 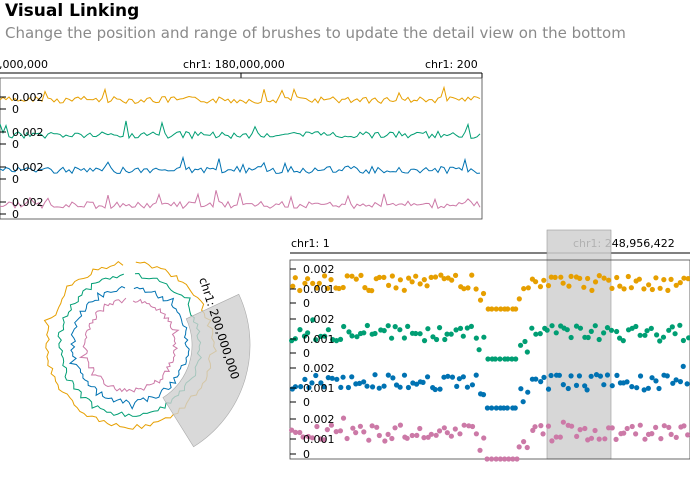 What do you see at coordinates (206, 370) in the screenshot?
I see `circular-brush` at bounding box center [206, 370].